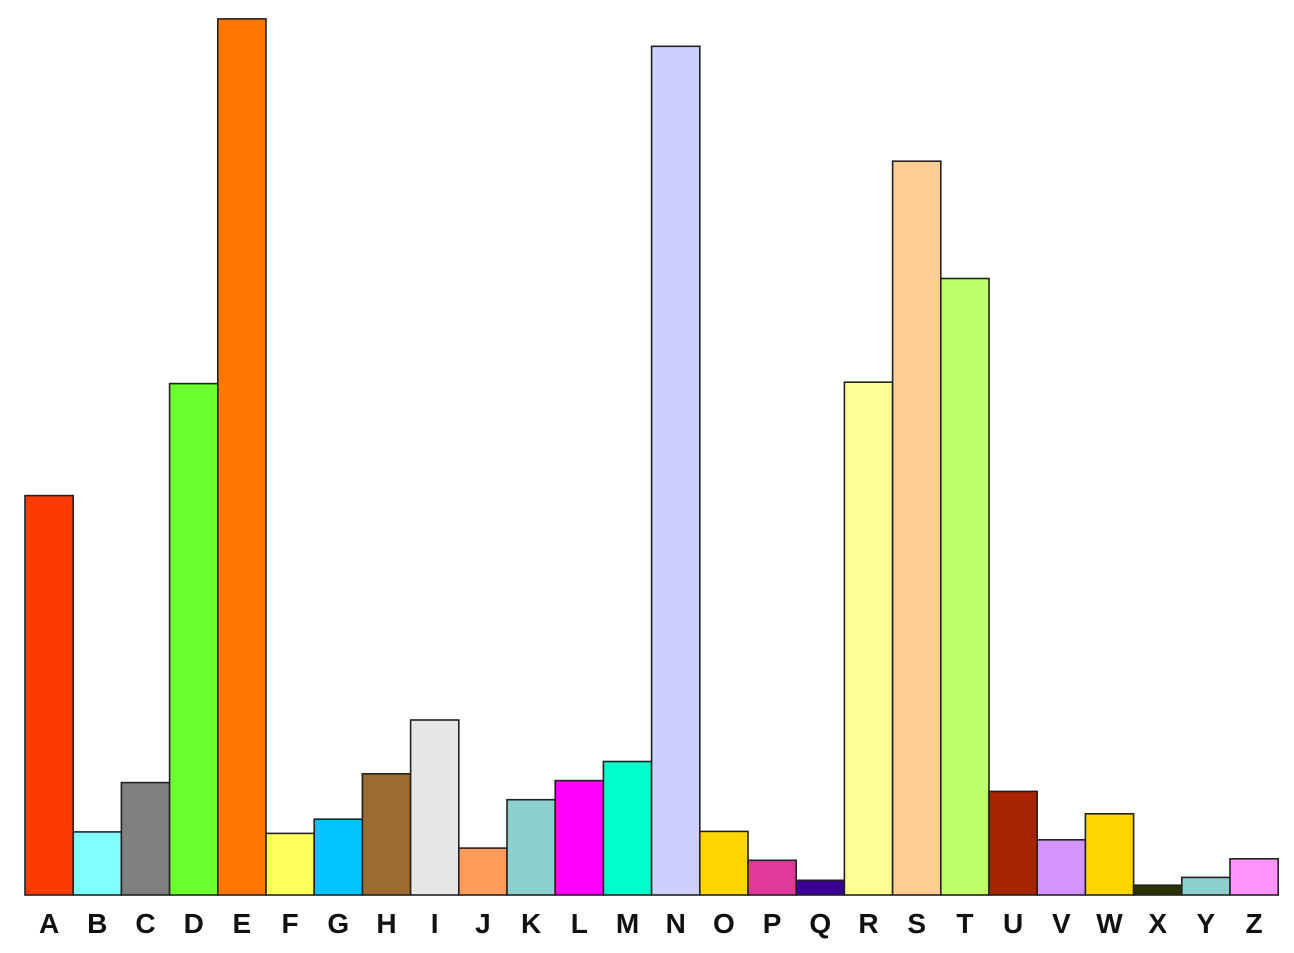  I want to click on x-tick-label-i: I, so click(435, 923).